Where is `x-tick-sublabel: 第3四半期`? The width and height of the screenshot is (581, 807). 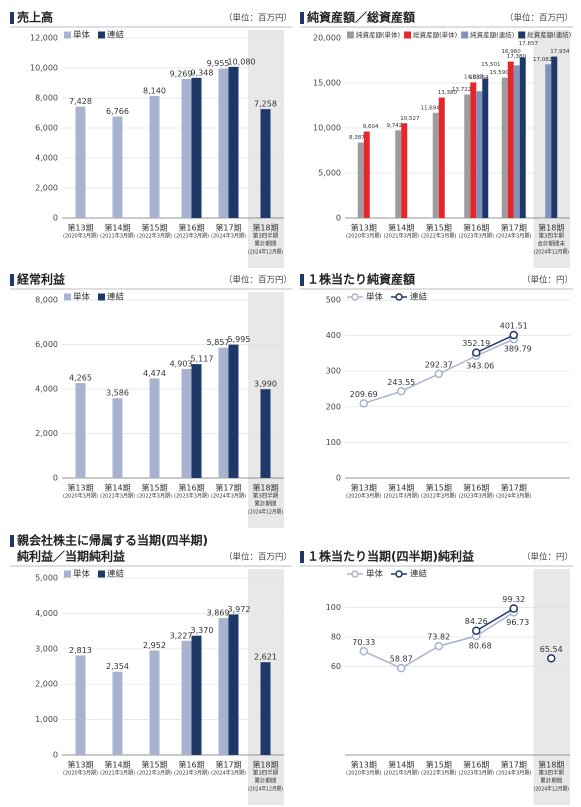 x-tick-sublabel: 第3四半期 is located at coordinates (552, 773).